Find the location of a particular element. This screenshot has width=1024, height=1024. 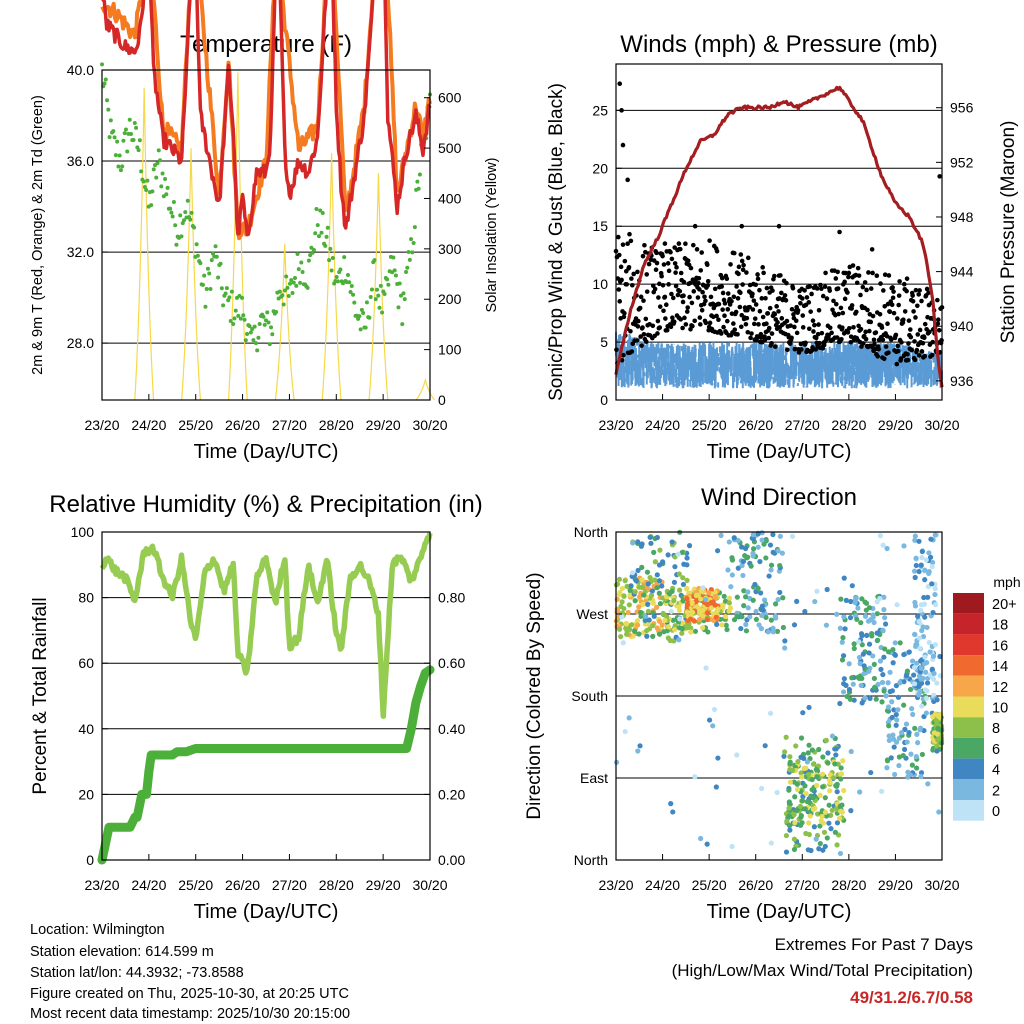

x-tick-label: 29/20 is located at coordinates (895, 885).